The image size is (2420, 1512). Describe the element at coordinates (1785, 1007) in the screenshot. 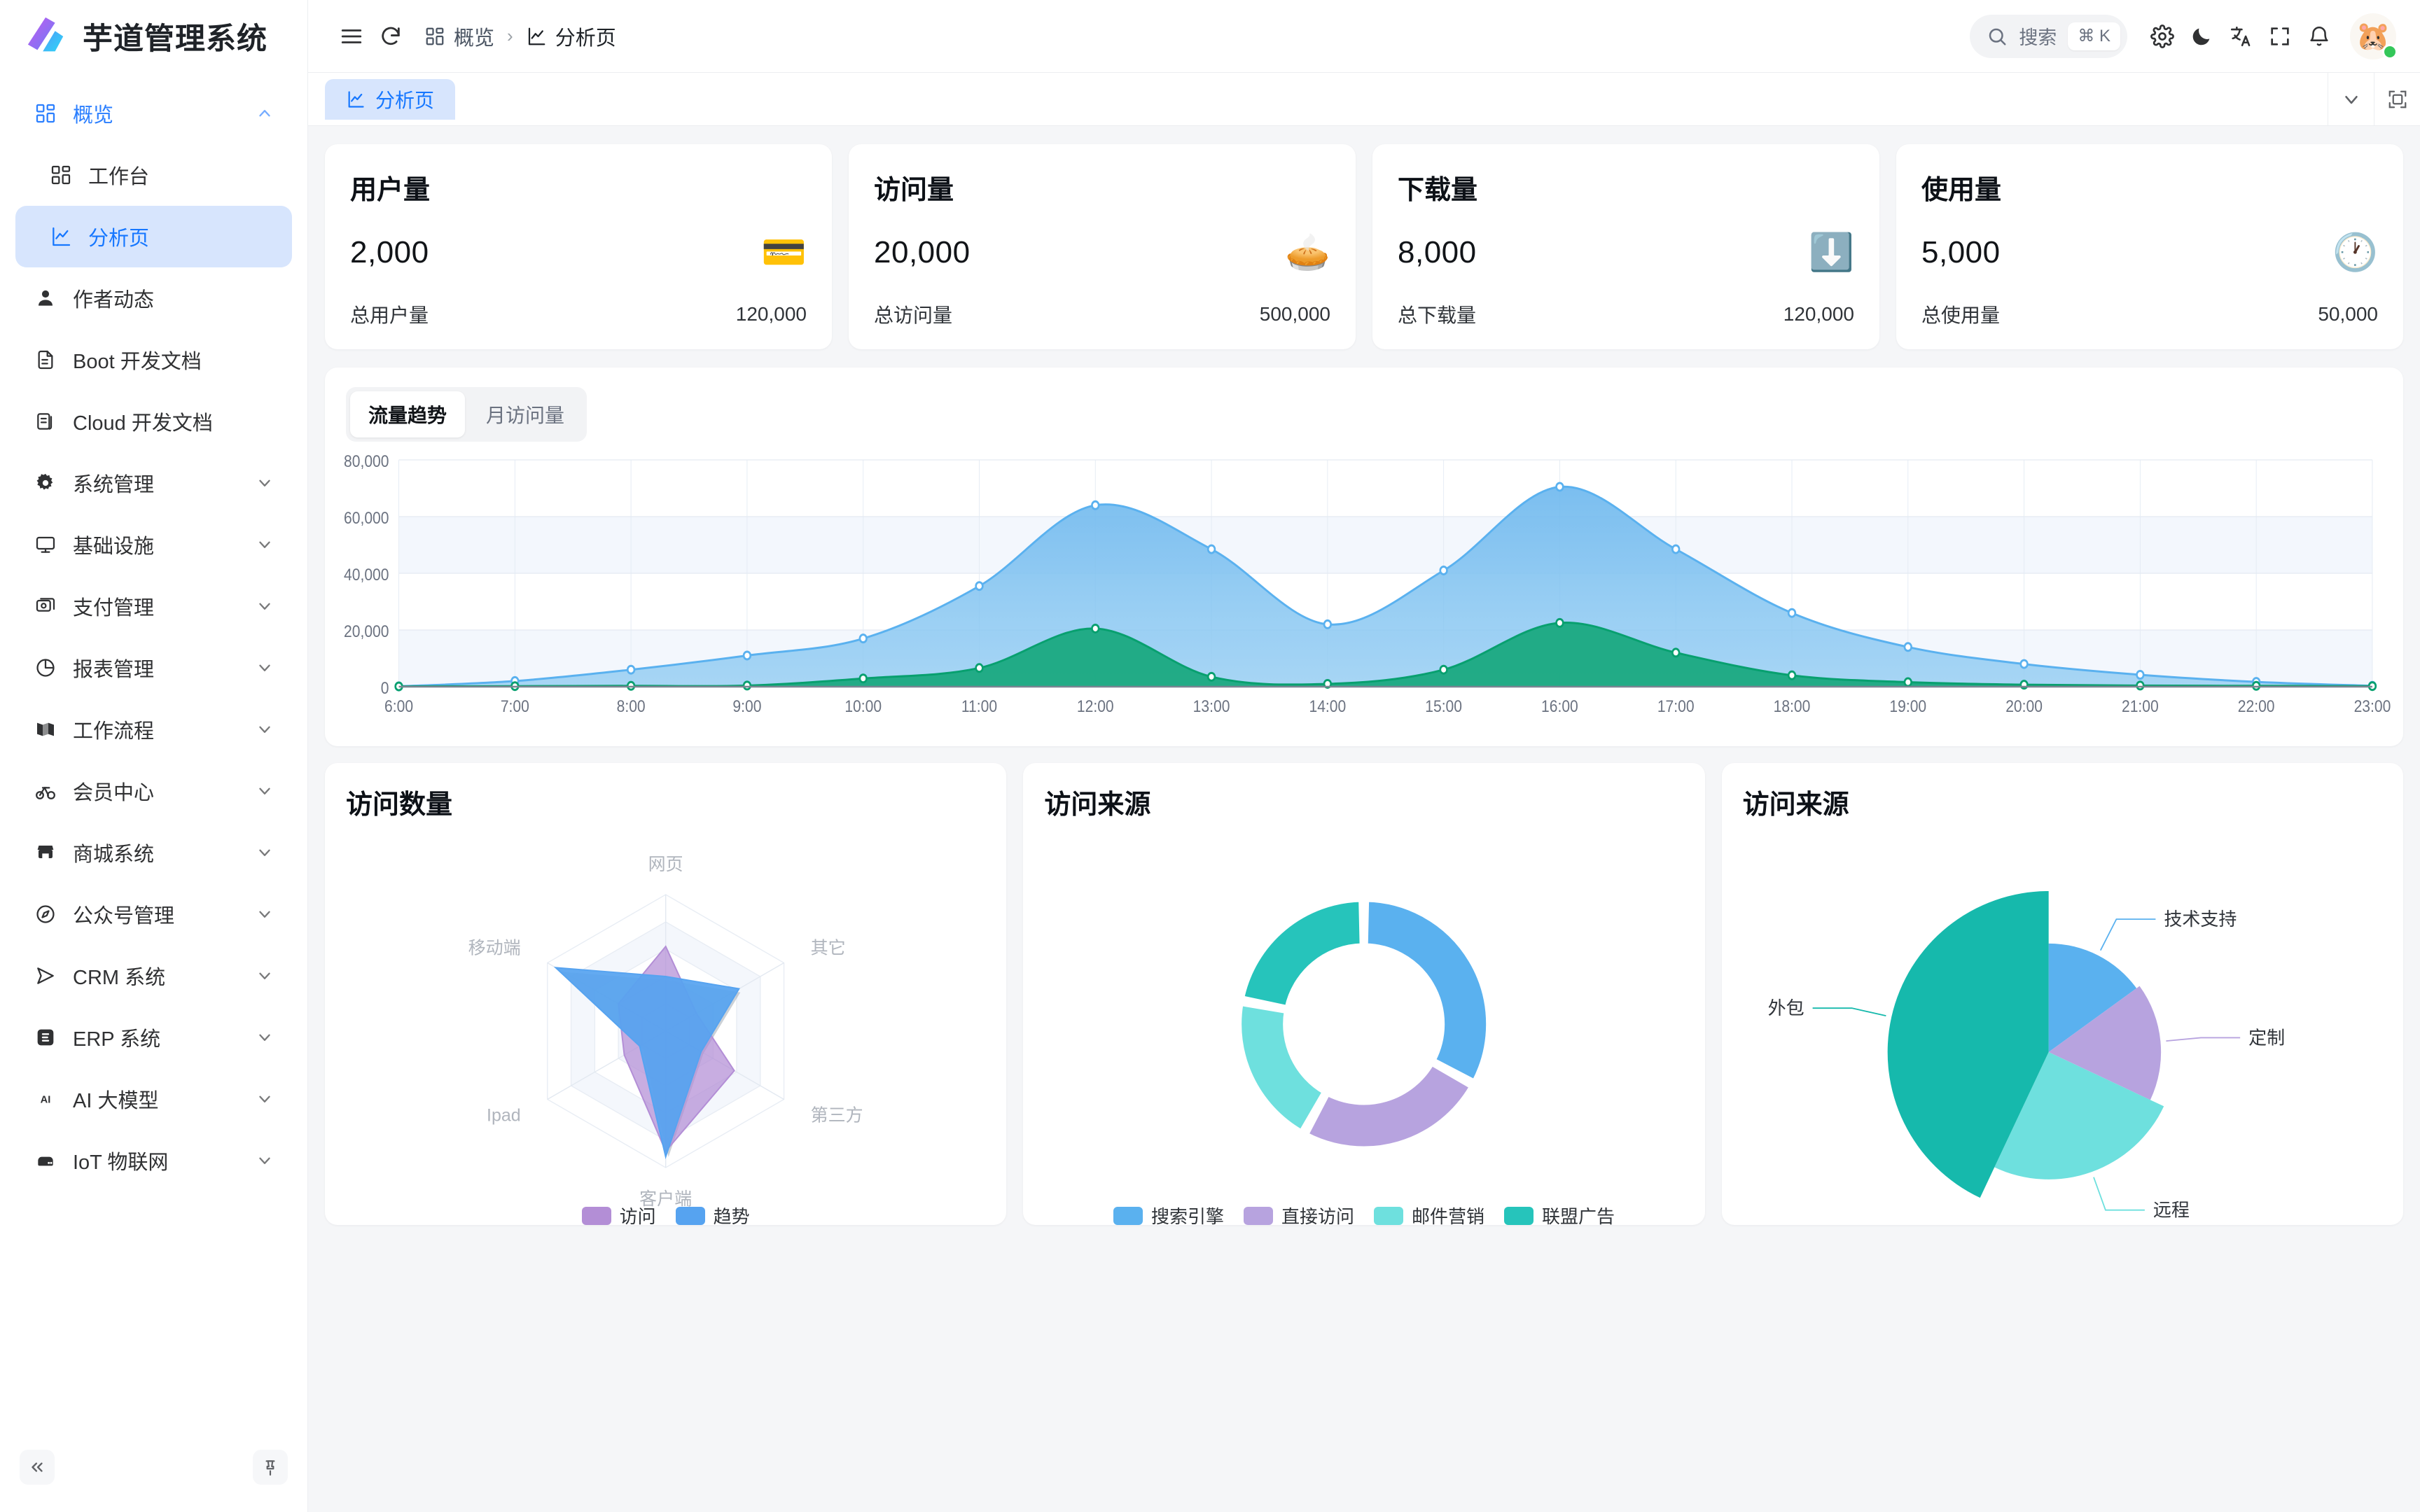

I see `pie-slice-label: 外包` at that location.